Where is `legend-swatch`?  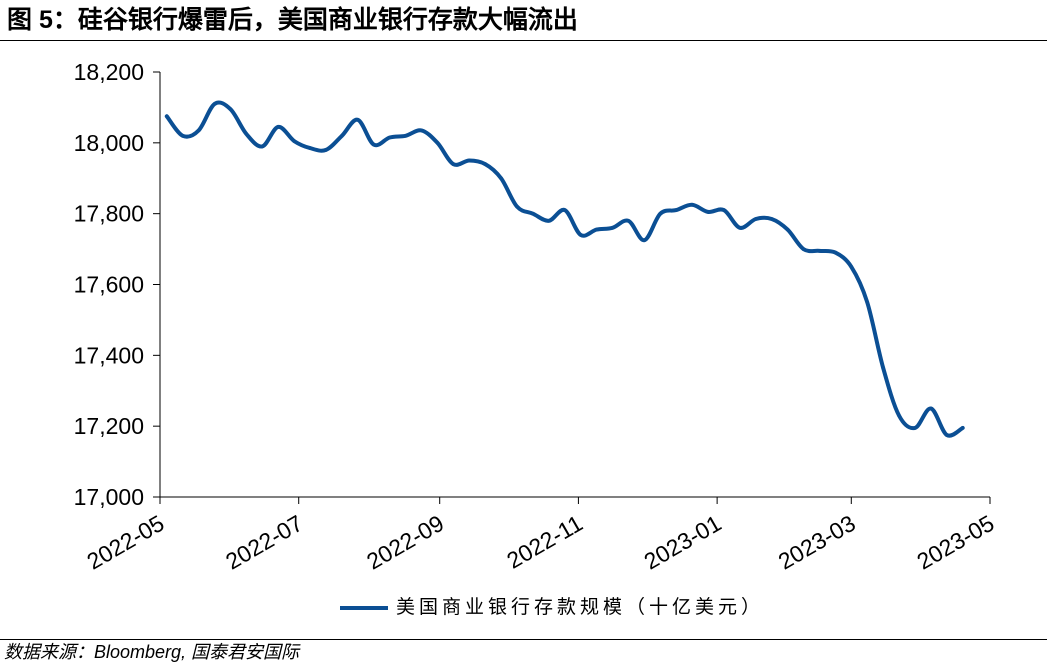
legend-swatch is located at coordinates (364, 608).